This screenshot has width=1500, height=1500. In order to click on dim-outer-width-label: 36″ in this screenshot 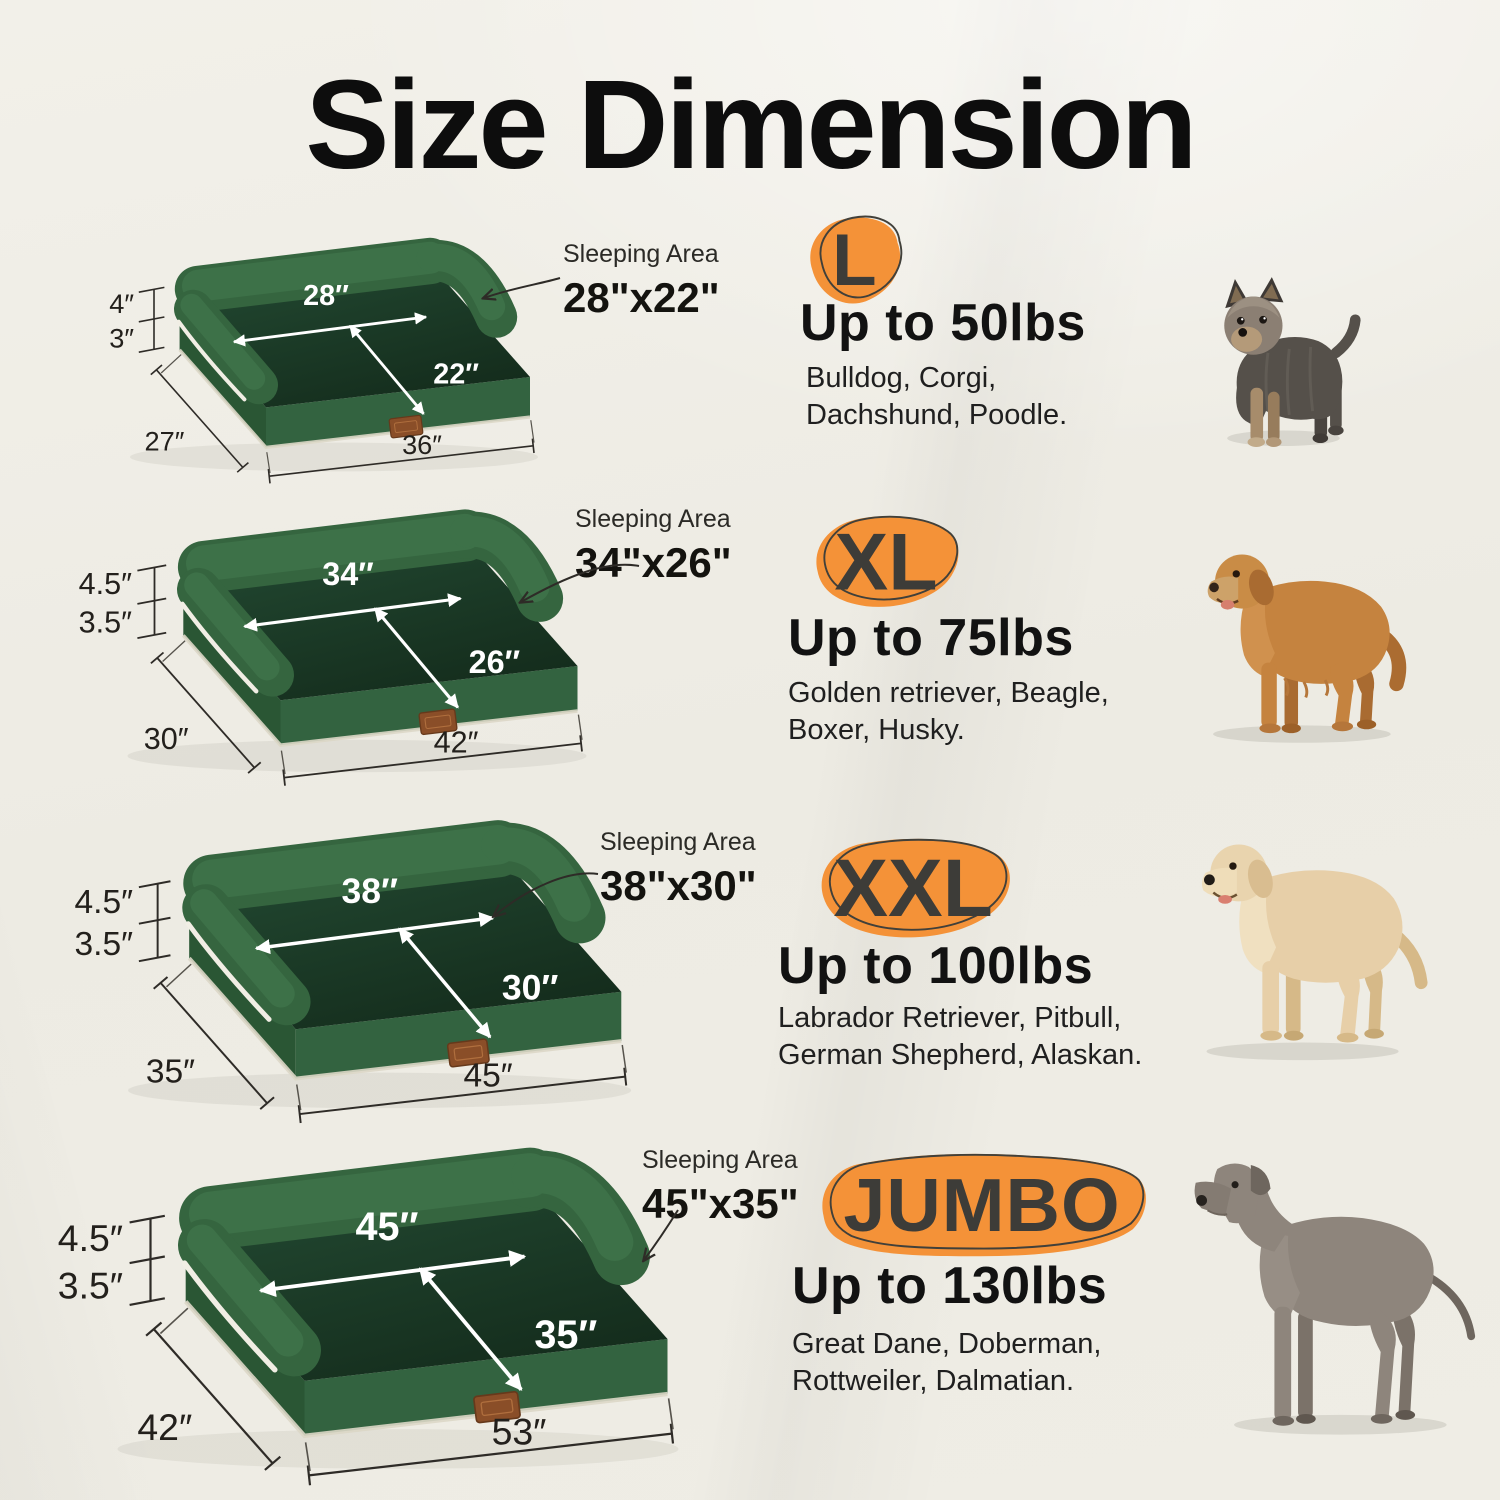, I will do `click(422, 444)`.